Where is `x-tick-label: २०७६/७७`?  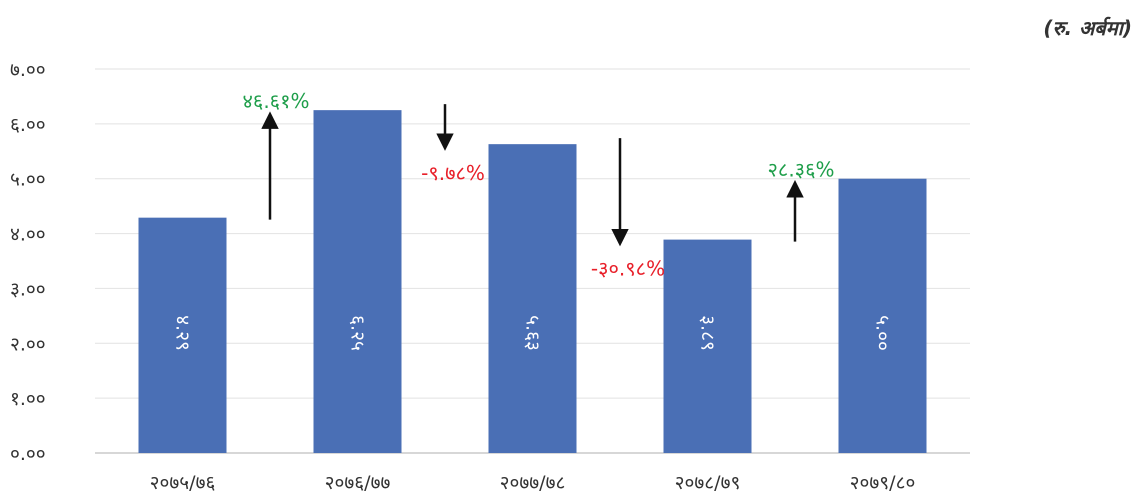
x-tick-label: २०७६/७७ is located at coordinates (358, 483).